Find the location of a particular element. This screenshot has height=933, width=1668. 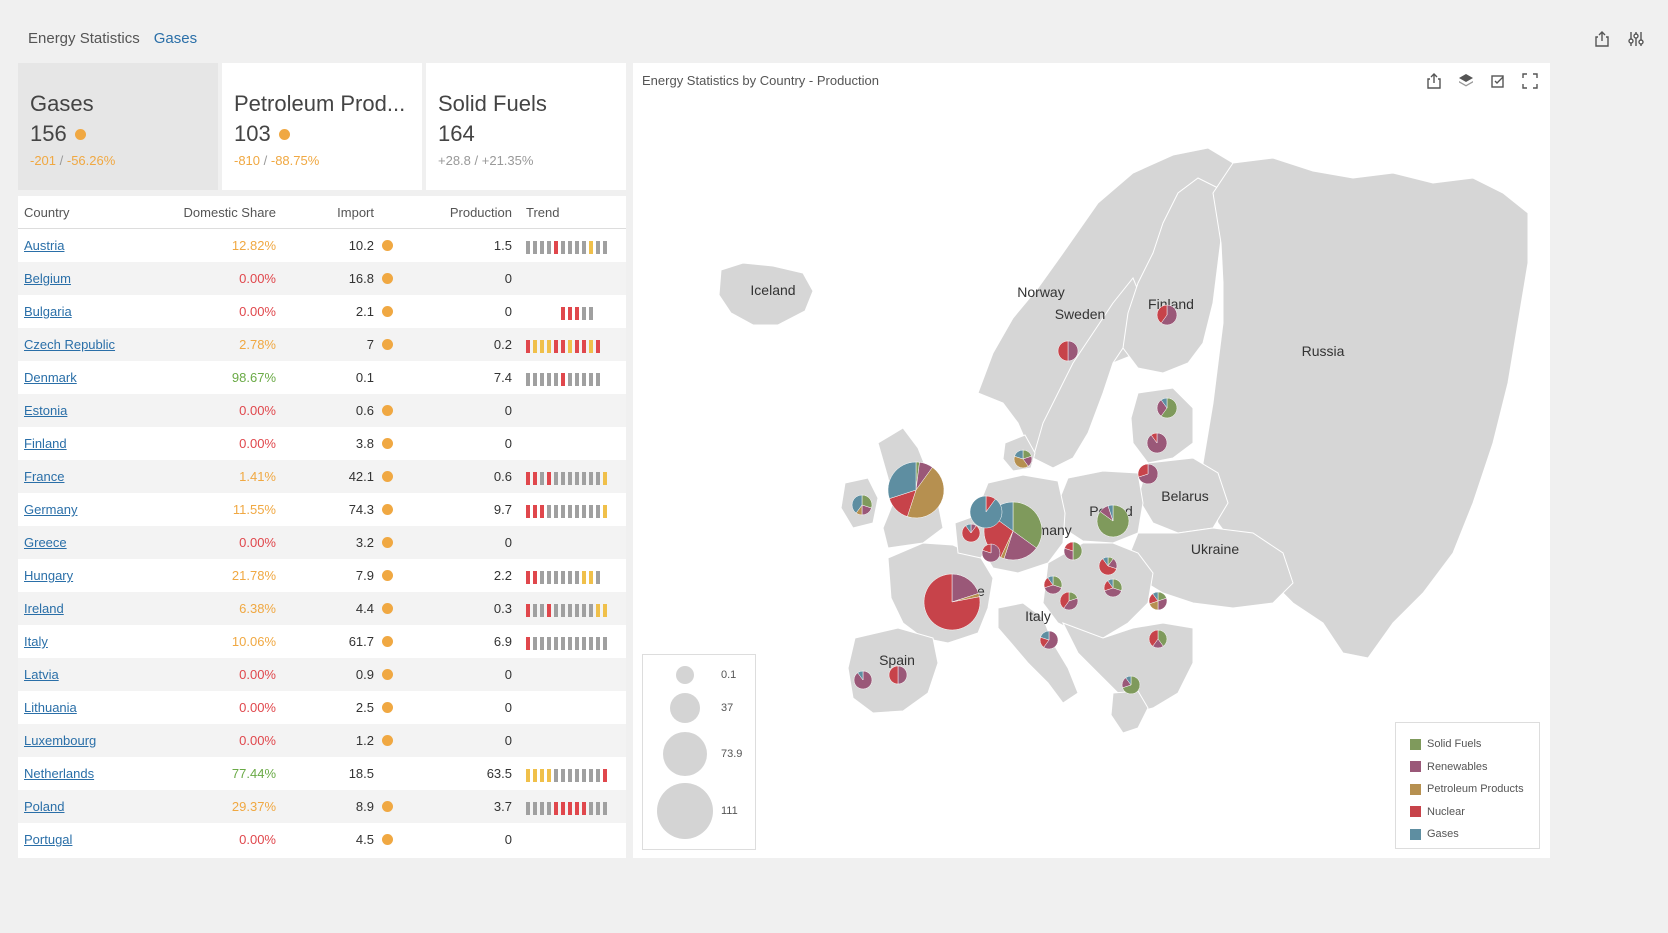

country-link: Germany is located at coordinates (51, 509).